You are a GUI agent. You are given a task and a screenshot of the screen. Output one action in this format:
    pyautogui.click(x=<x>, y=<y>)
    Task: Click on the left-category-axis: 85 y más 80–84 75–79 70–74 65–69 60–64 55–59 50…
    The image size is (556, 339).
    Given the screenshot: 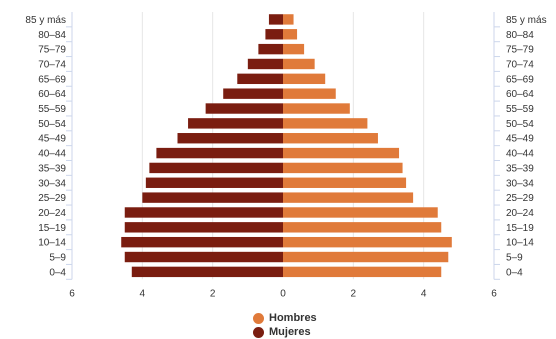 What is the action you would take?
    pyautogui.click(x=49, y=146)
    